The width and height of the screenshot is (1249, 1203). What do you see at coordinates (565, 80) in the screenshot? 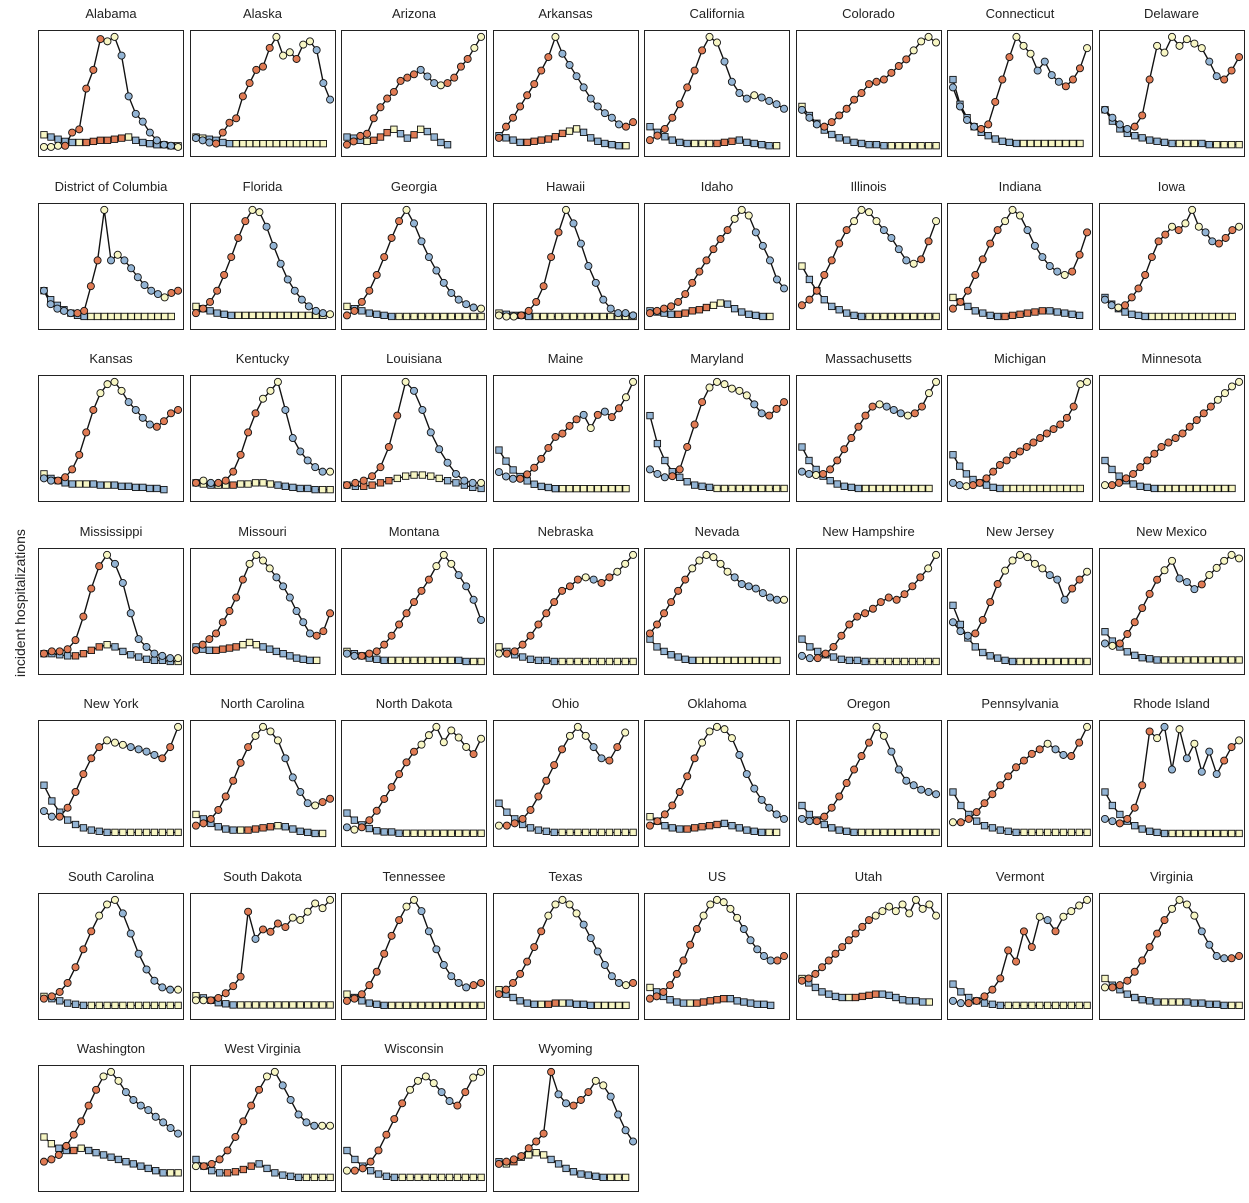
I see `facet-panel: Arkansas` at bounding box center [565, 80].